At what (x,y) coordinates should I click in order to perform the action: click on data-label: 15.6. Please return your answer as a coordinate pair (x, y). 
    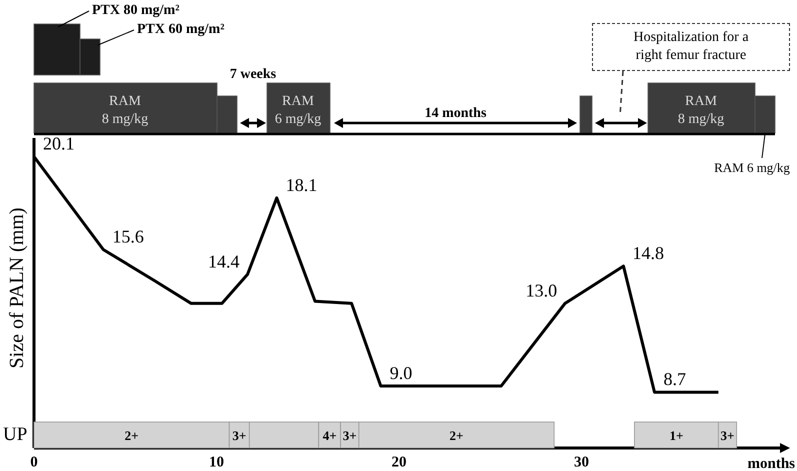
    Looking at the image, I should click on (128, 236).